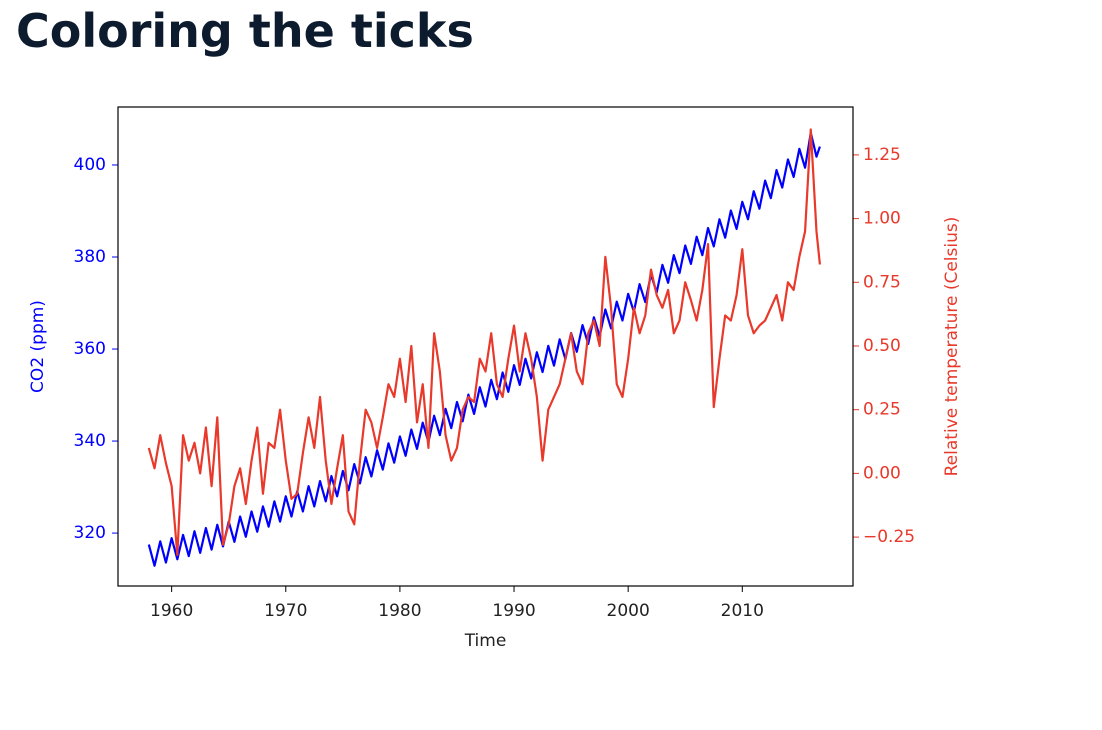 This screenshot has height=730, width=1102. What do you see at coordinates (882, 282) in the screenshot?
I see `y2-tick-label: 0.75` at bounding box center [882, 282].